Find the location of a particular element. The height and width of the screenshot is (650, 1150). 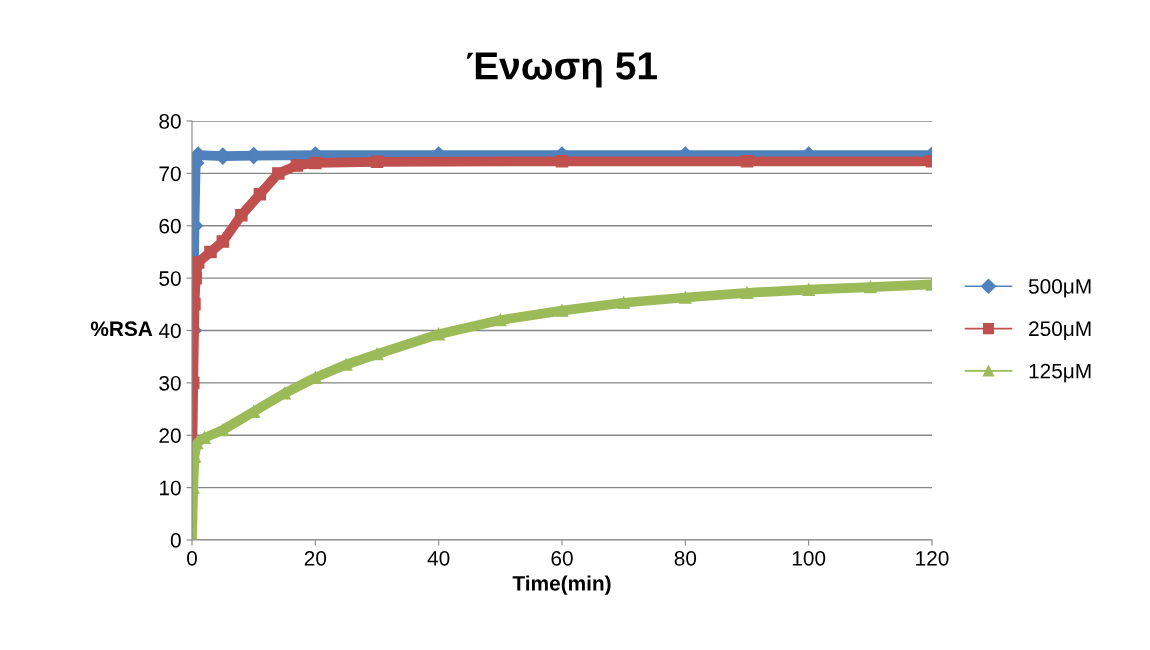

x-axis-title: Time(min) is located at coordinates (561, 585).